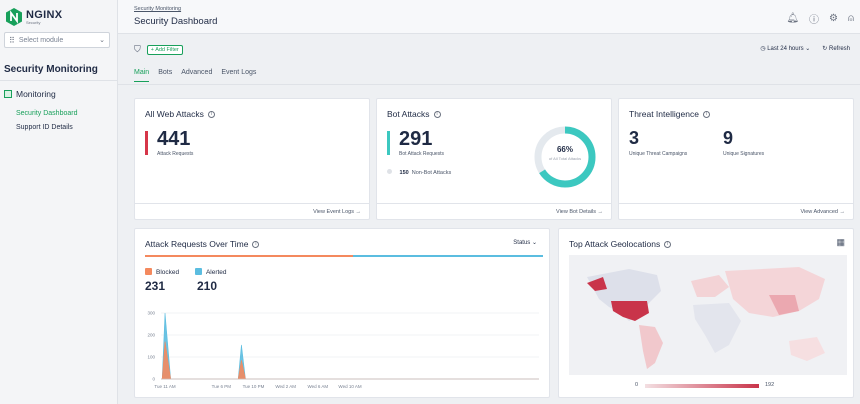  I want to click on sidebar-group-label: Monitoring, so click(36, 94).